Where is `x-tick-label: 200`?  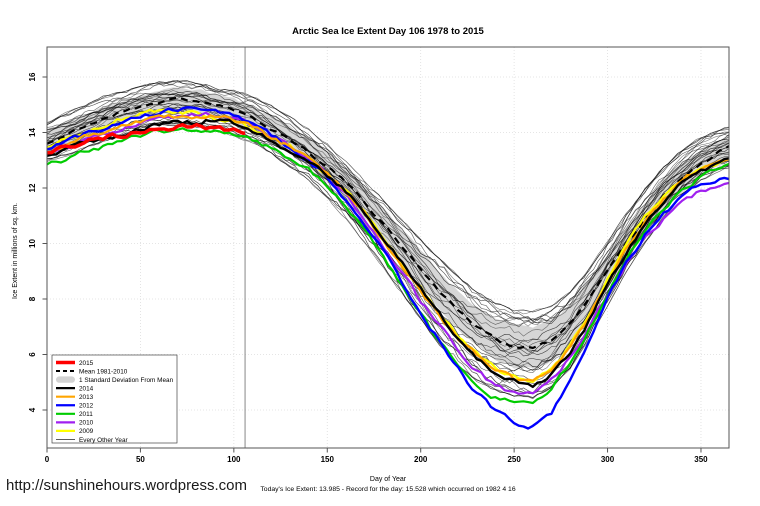
x-tick-label: 200 is located at coordinates (421, 459).